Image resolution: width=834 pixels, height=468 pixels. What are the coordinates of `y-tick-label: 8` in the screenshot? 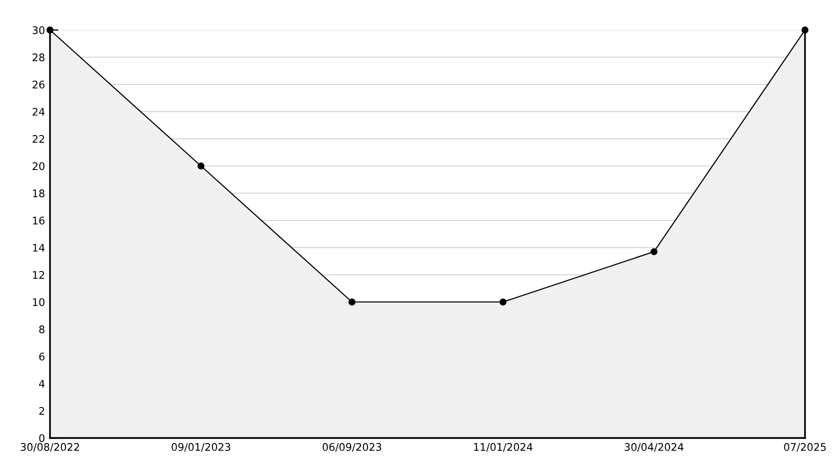 It's located at (41, 329).